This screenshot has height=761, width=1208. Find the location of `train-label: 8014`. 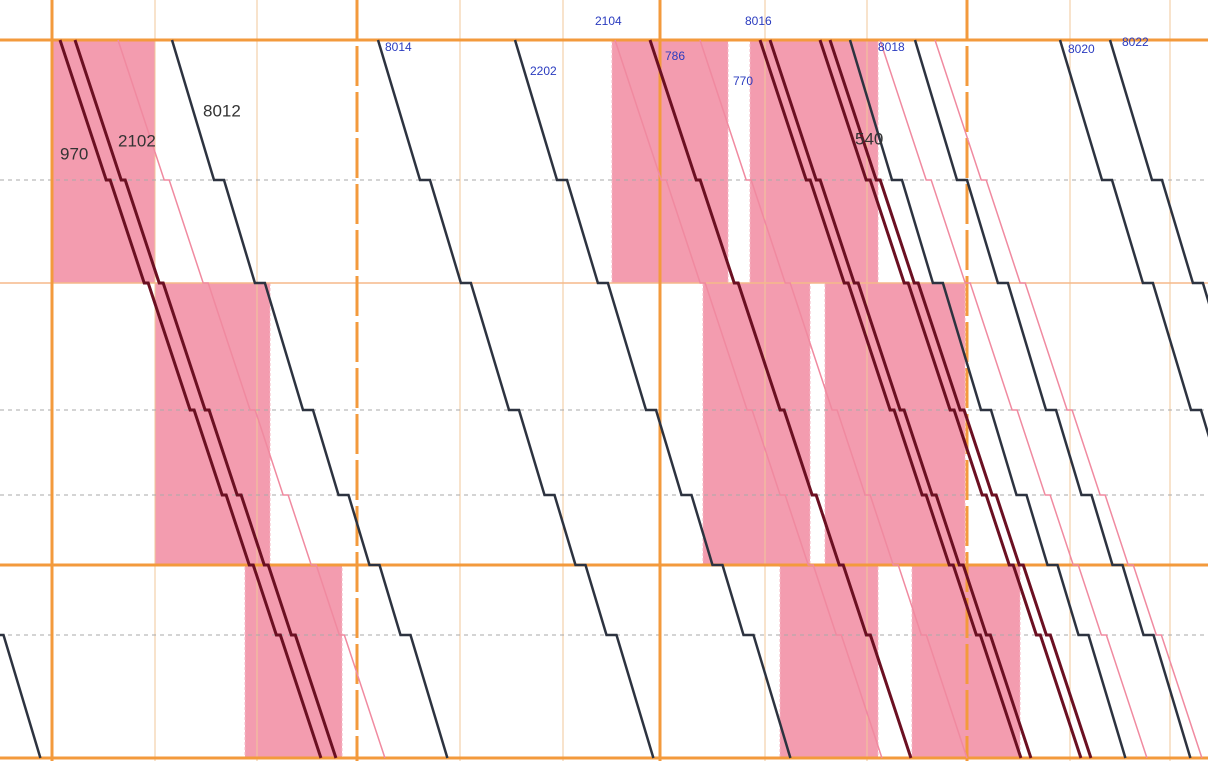

train-label: 8014 is located at coordinates (398, 47).